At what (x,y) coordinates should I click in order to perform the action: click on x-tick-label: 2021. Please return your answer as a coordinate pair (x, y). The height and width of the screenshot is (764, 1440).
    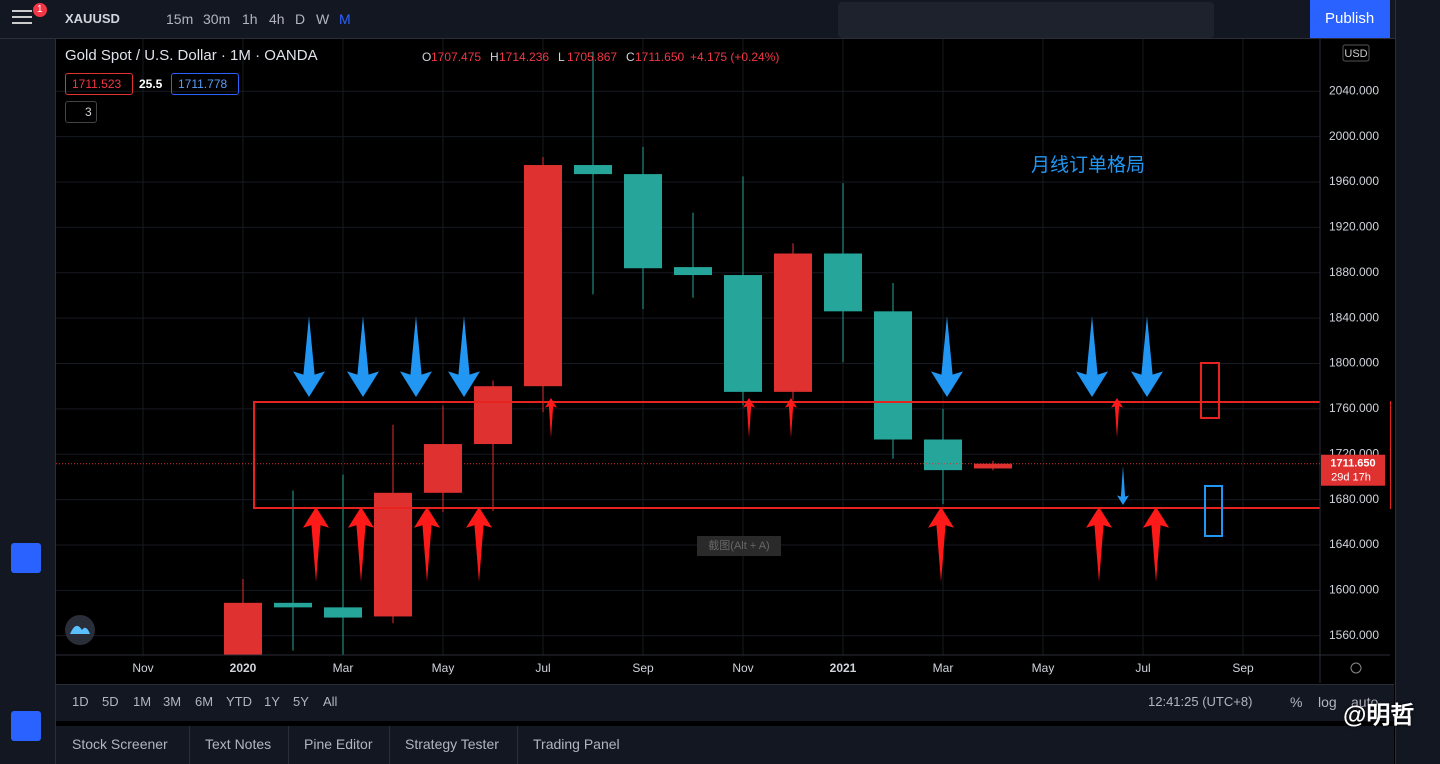
    Looking at the image, I should click on (843, 668).